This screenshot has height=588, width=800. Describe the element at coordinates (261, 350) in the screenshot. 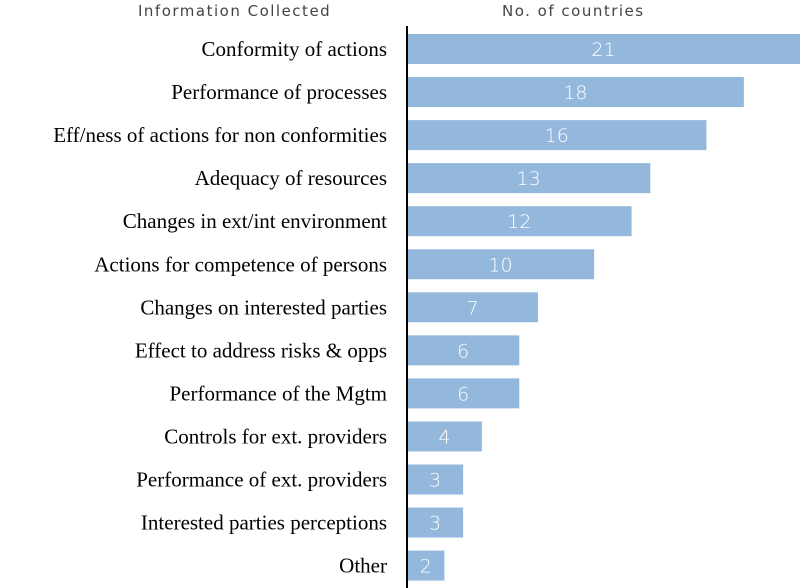

I see `category-label: Effect to address risks & opps` at that location.